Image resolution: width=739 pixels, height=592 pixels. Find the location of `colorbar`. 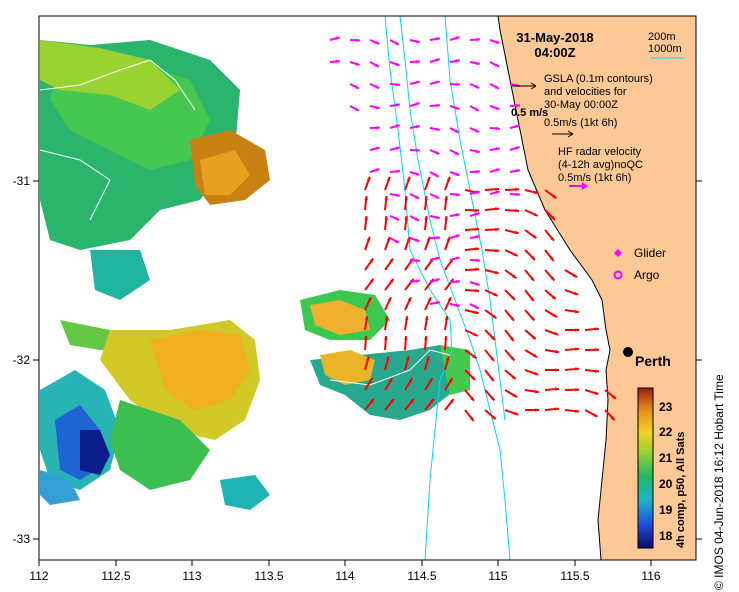

colorbar is located at coordinates (645, 468).